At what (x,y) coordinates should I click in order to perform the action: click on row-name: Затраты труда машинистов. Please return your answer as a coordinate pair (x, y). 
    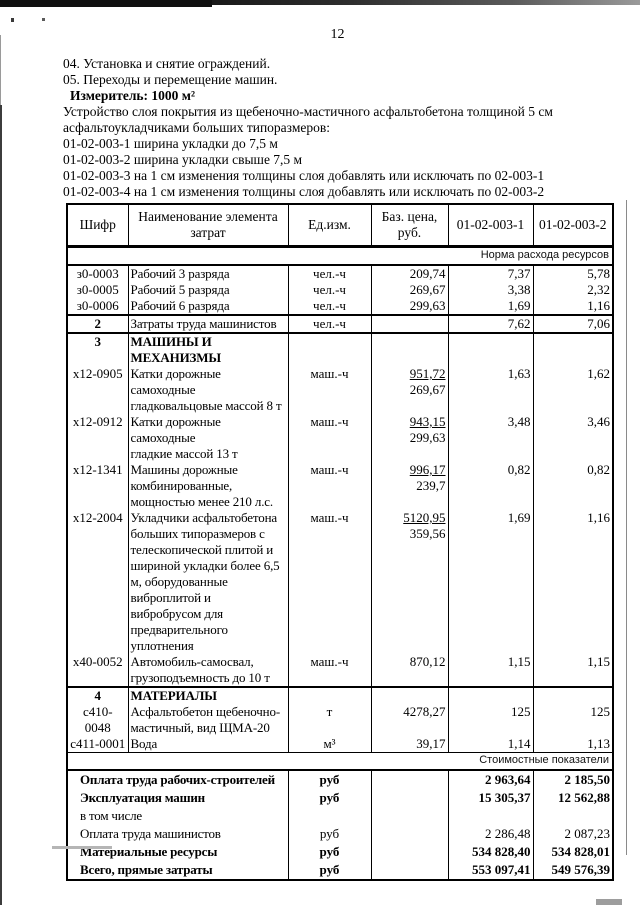
    Looking at the image, I should click on (207, 323).